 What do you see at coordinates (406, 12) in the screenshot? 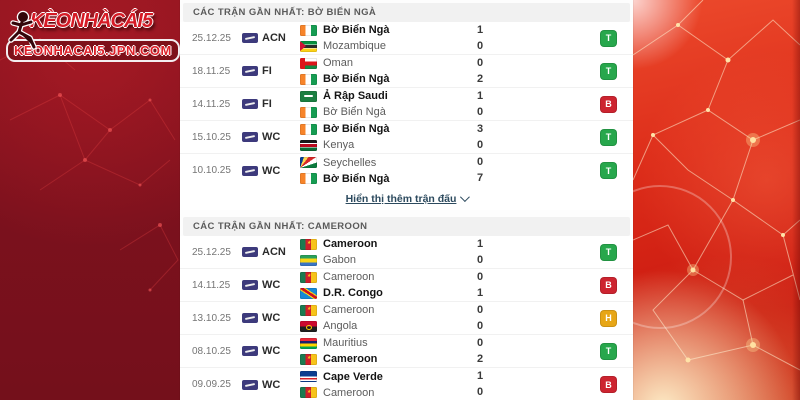
I see `section-header: CÁC TRẬN GẦN NHẤT: BỜ BIỂN NGÀ` at bounding box center [406, 12].